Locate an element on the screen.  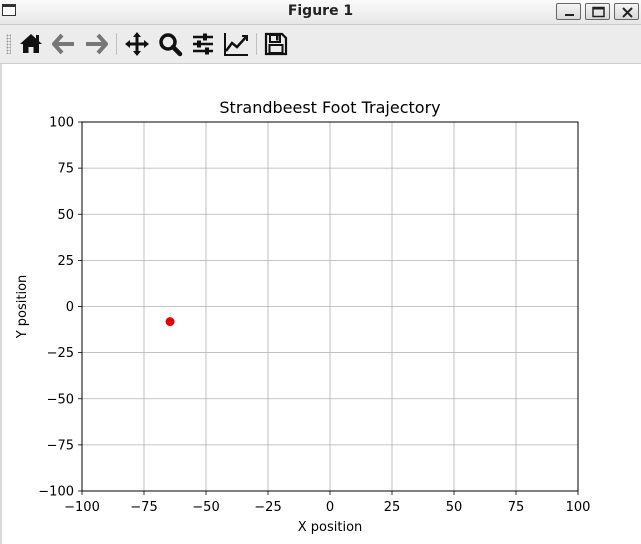
y-tick-label: −100 is located at coordinates (56, 492).